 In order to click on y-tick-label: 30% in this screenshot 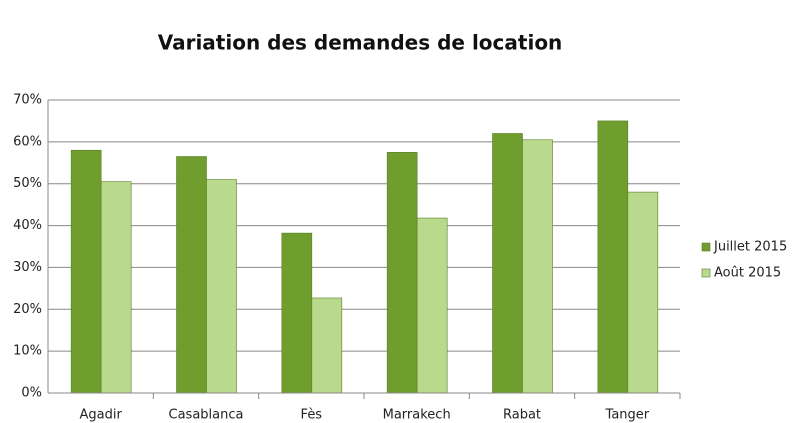, I will do `click(27, 267)`.